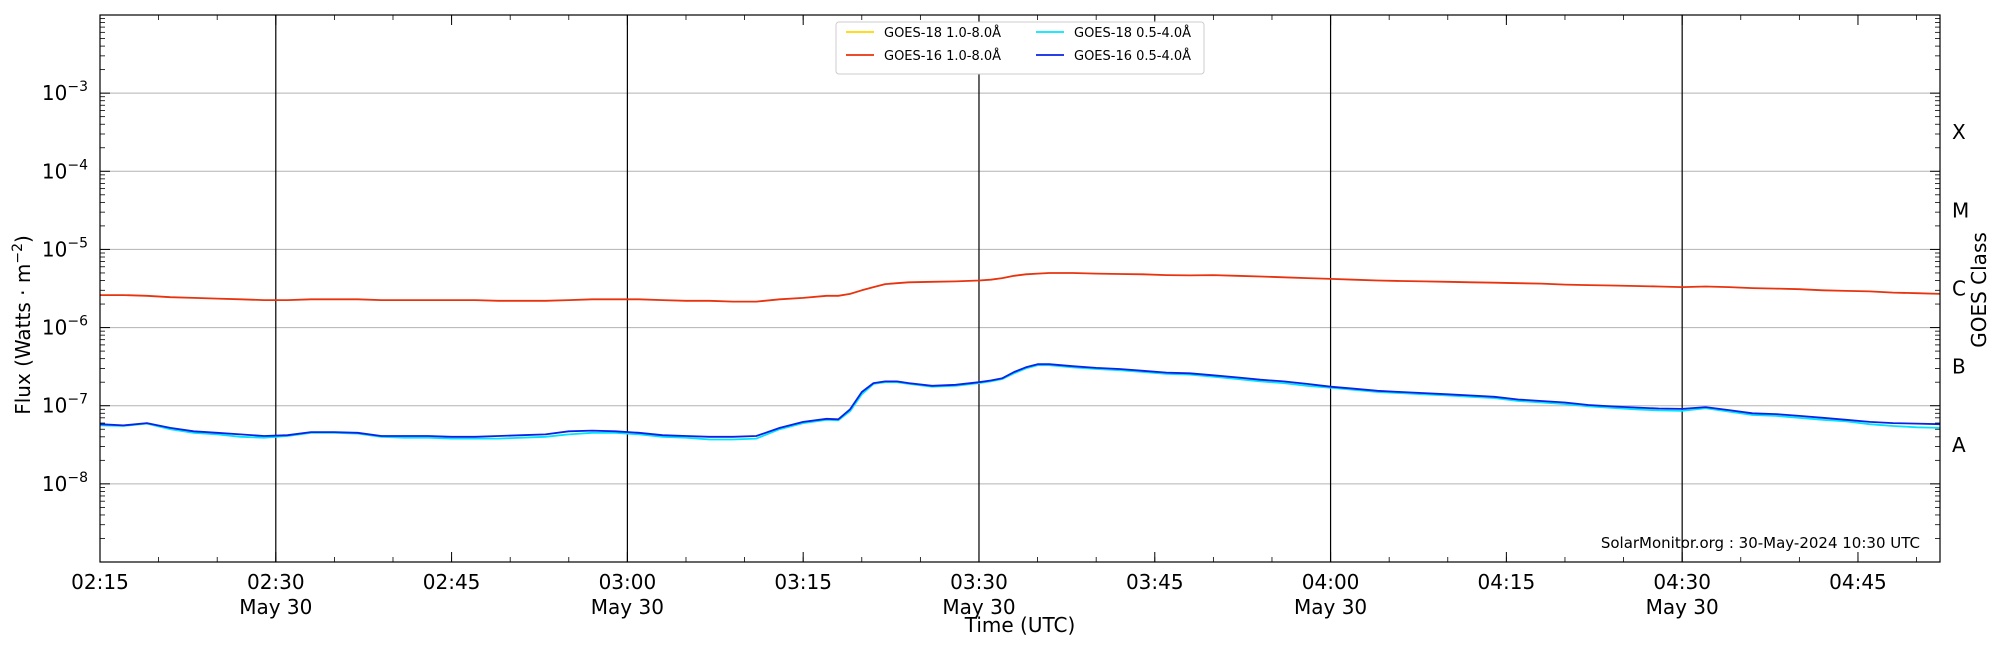 The width and height of the screenshot is (2000, 650). I want to click on goes-class-label: B, so click(1959, 367).